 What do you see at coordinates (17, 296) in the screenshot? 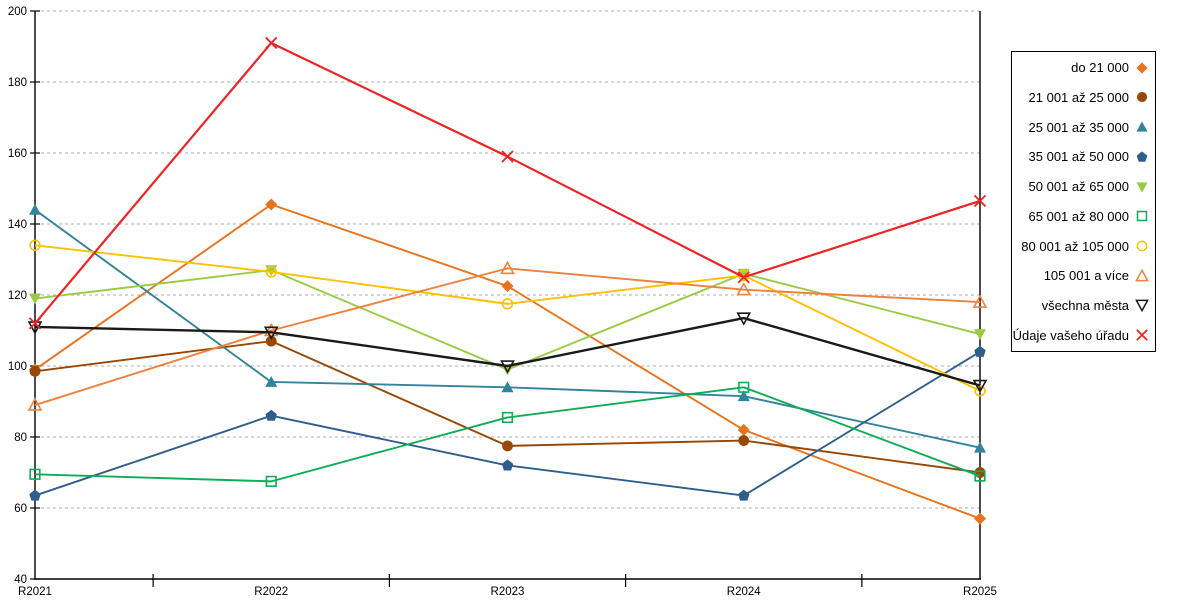
I see `y-tick-label: 120` at bounding box center [17, 296].